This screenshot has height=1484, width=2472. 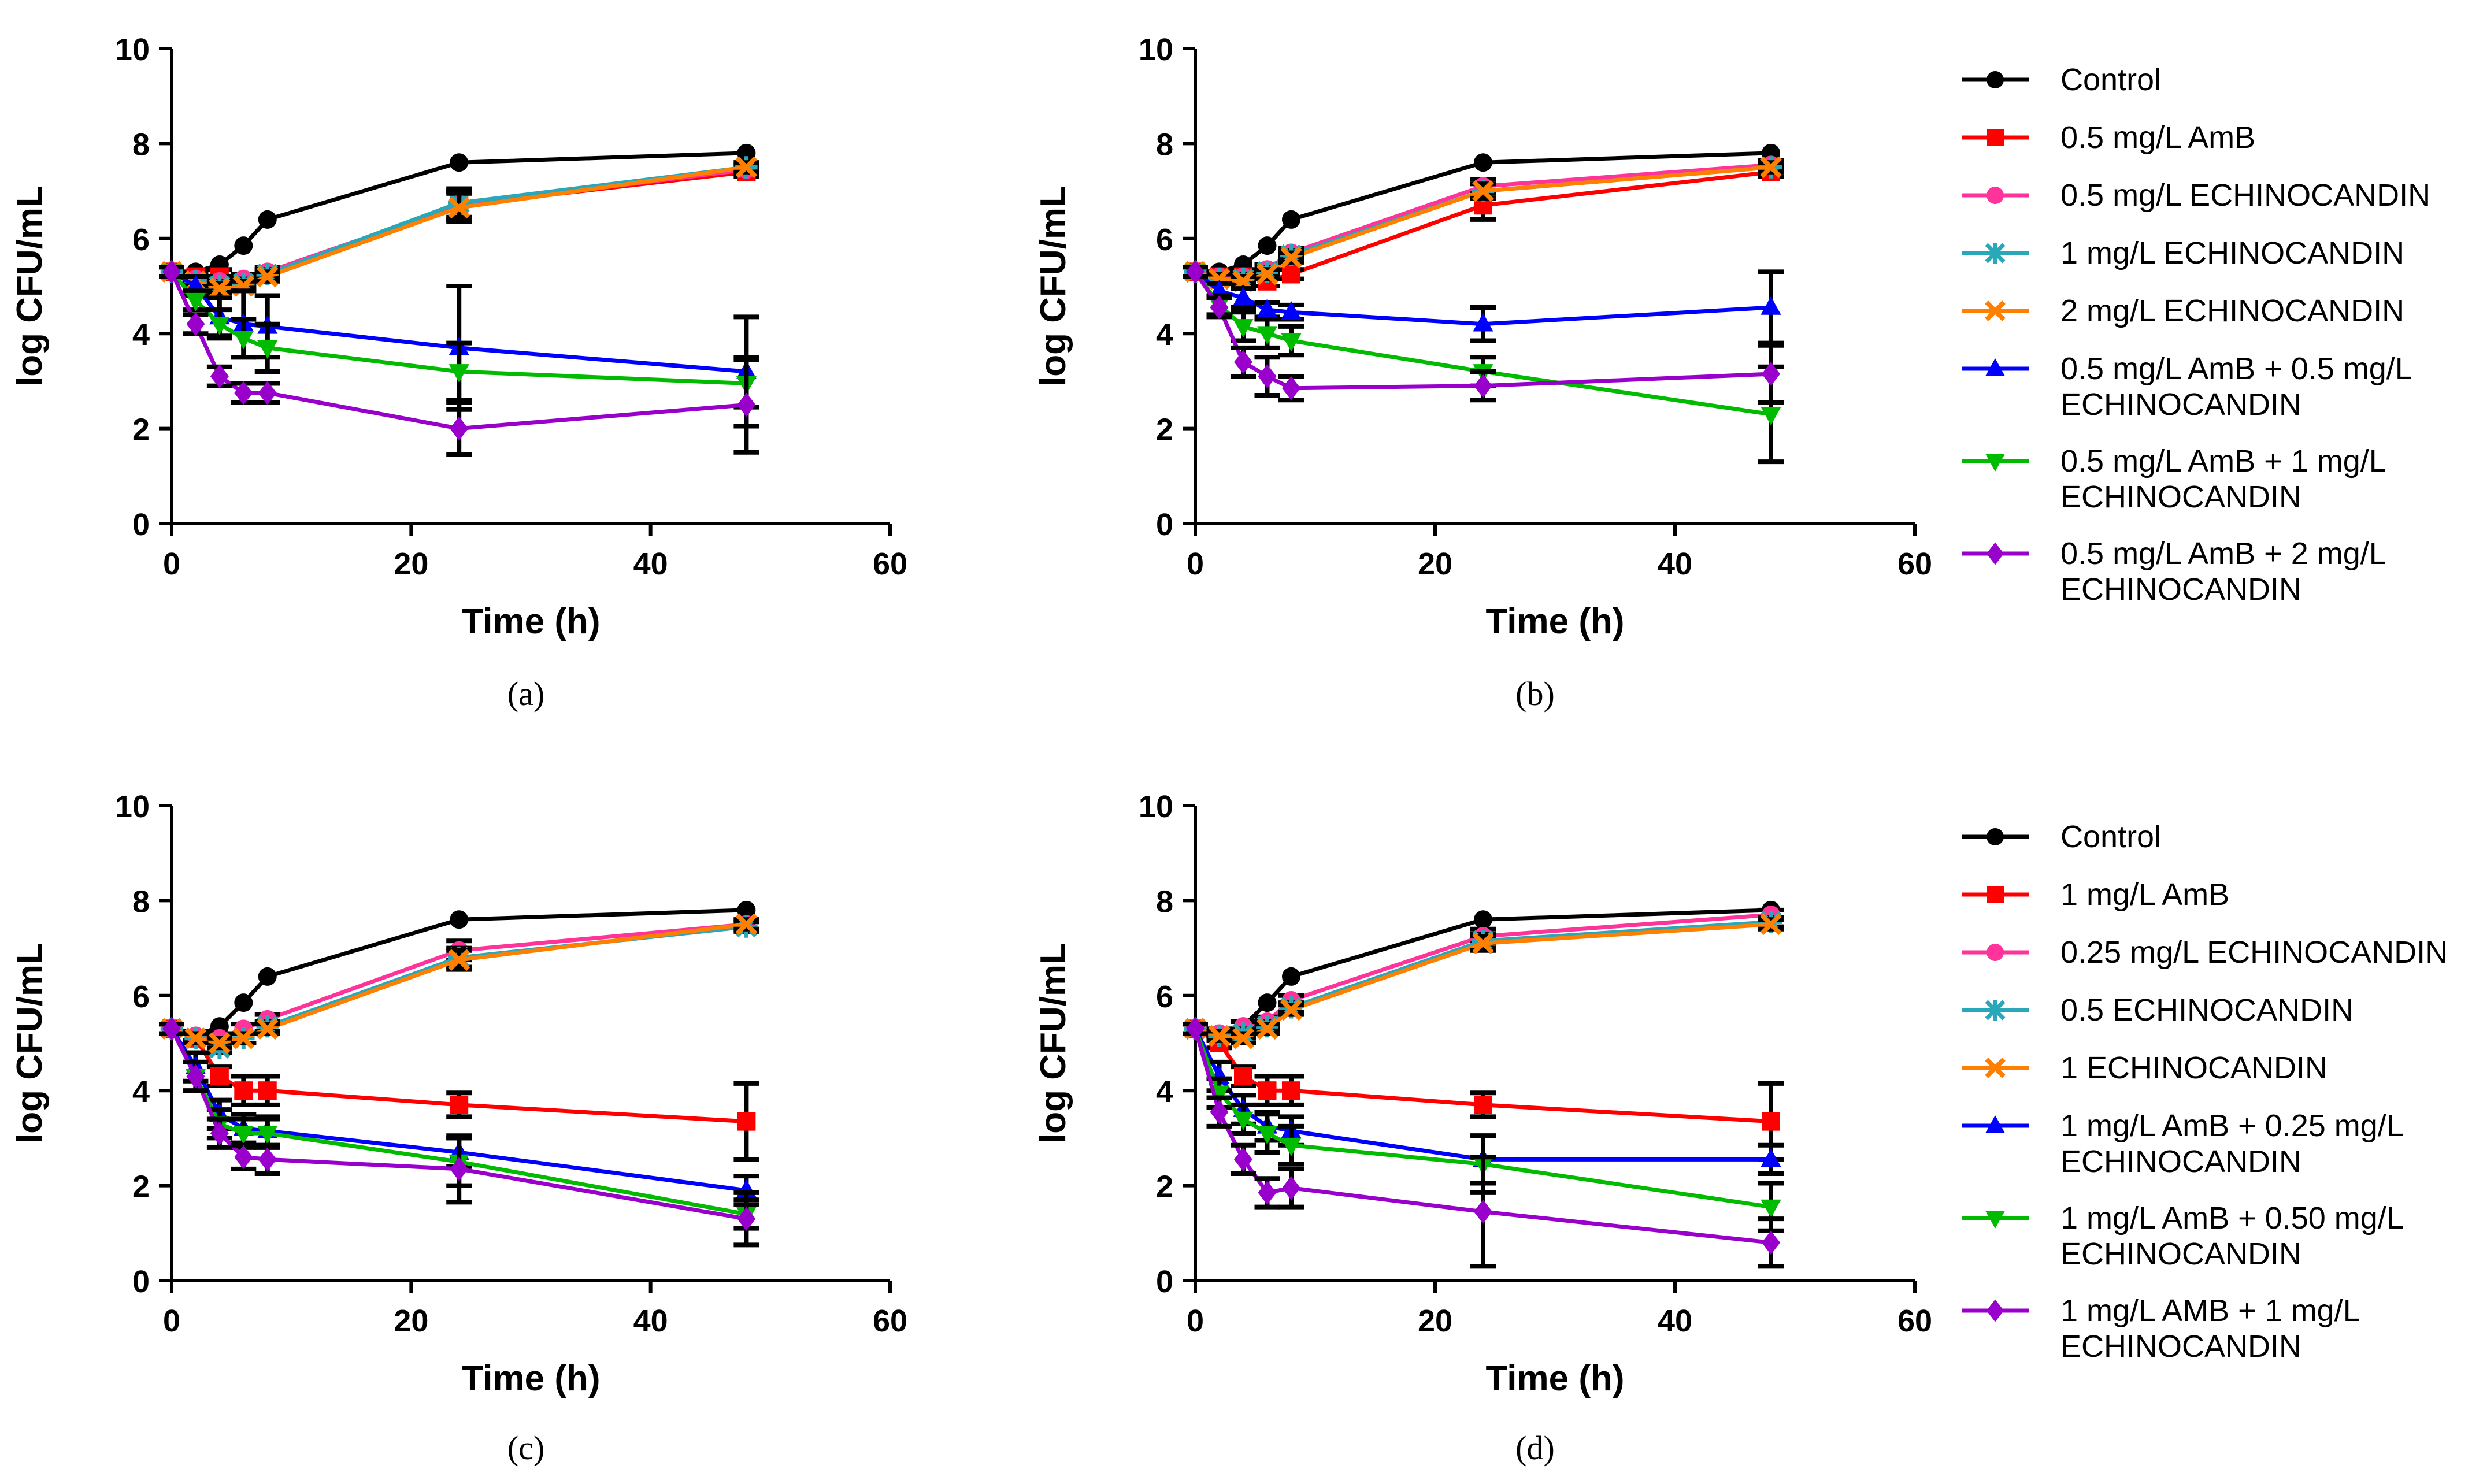 I want to click on panel-label: (b), so click(x=1535, y=694).